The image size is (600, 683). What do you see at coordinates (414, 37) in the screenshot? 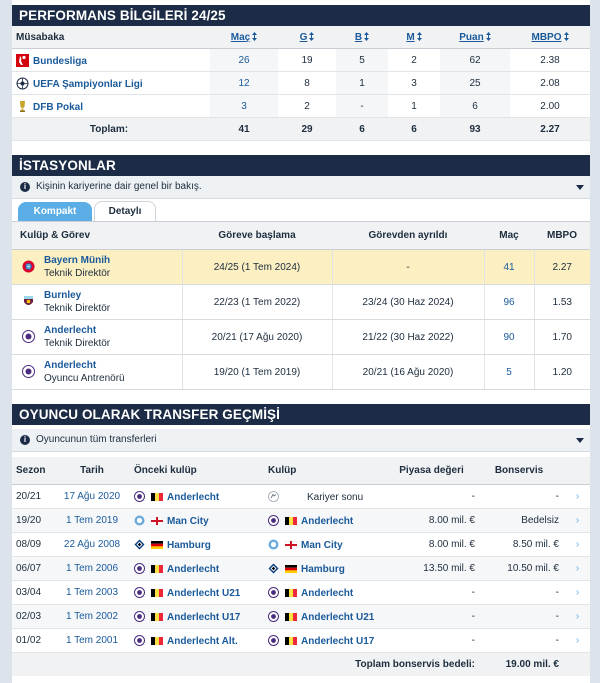
I see `sort-second-yellow: M` at bounding box center [414, 37].